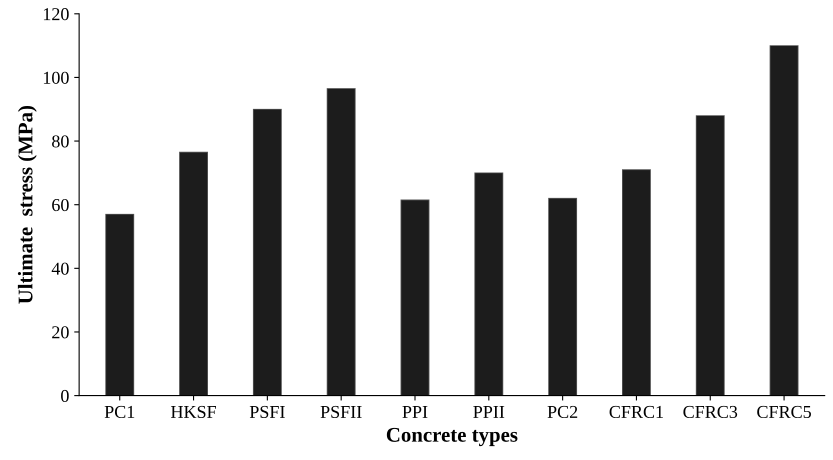 The width and height of the screenshot is (833, 460). What do you see at coordinates (56, 78) in the screenshot?
I see `y-tick-label: 100` at bounding box center [56, 78].